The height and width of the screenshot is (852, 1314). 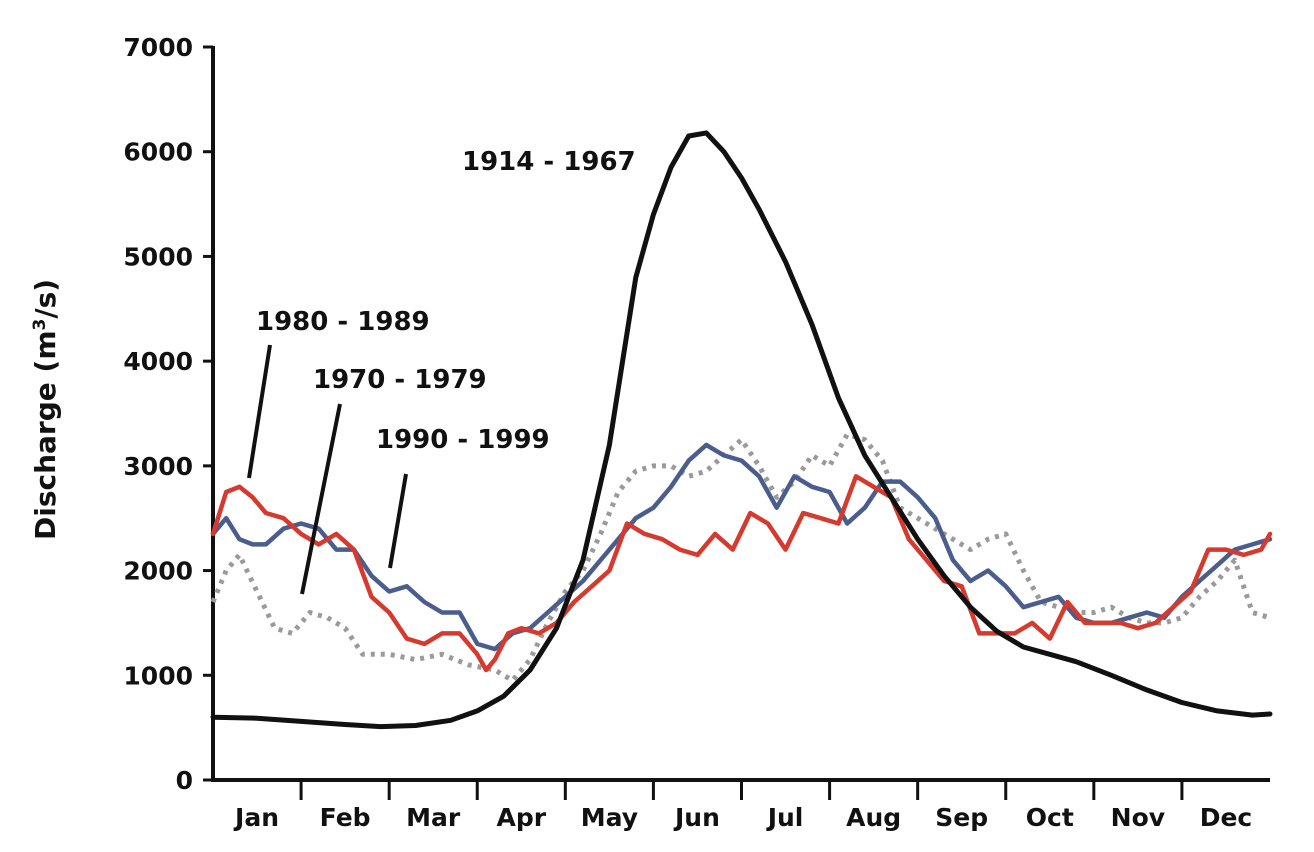 What do you see at coordinates (609, 817) in the screenshot?
I see `x-tick-label-may: May` at bounding box center [609, 817].